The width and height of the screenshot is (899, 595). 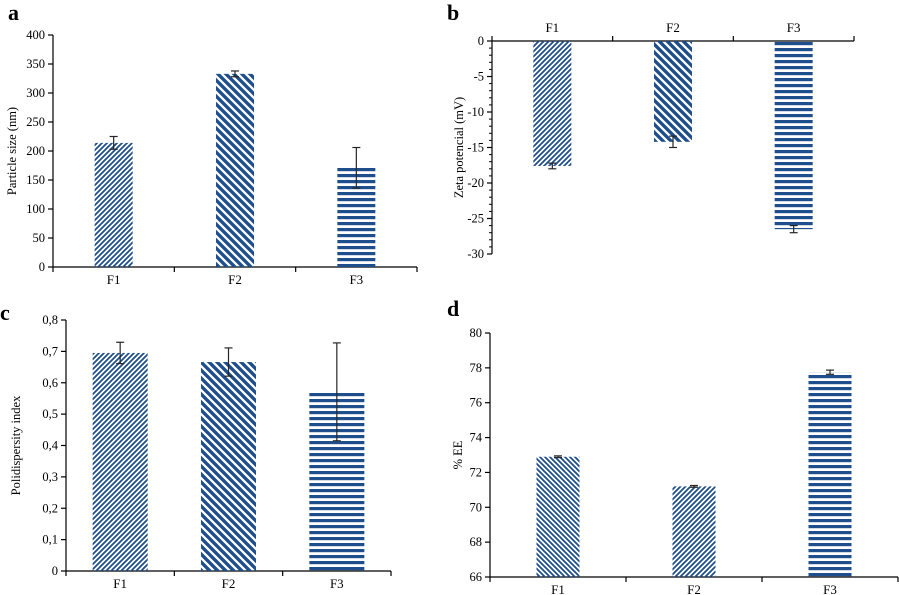 I want to click on y-tick-label: 0,3, so click(x=50, y=477).